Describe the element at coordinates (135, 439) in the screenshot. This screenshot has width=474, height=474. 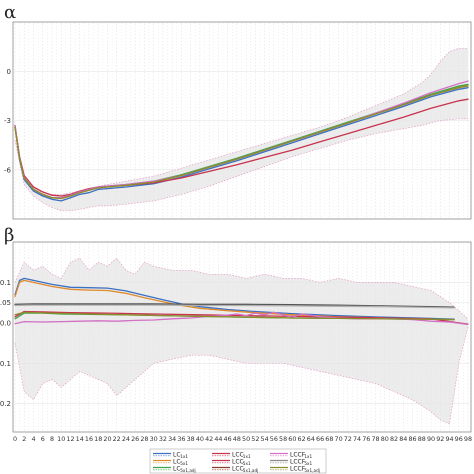
I see `x-tick-label: 26` at that location.